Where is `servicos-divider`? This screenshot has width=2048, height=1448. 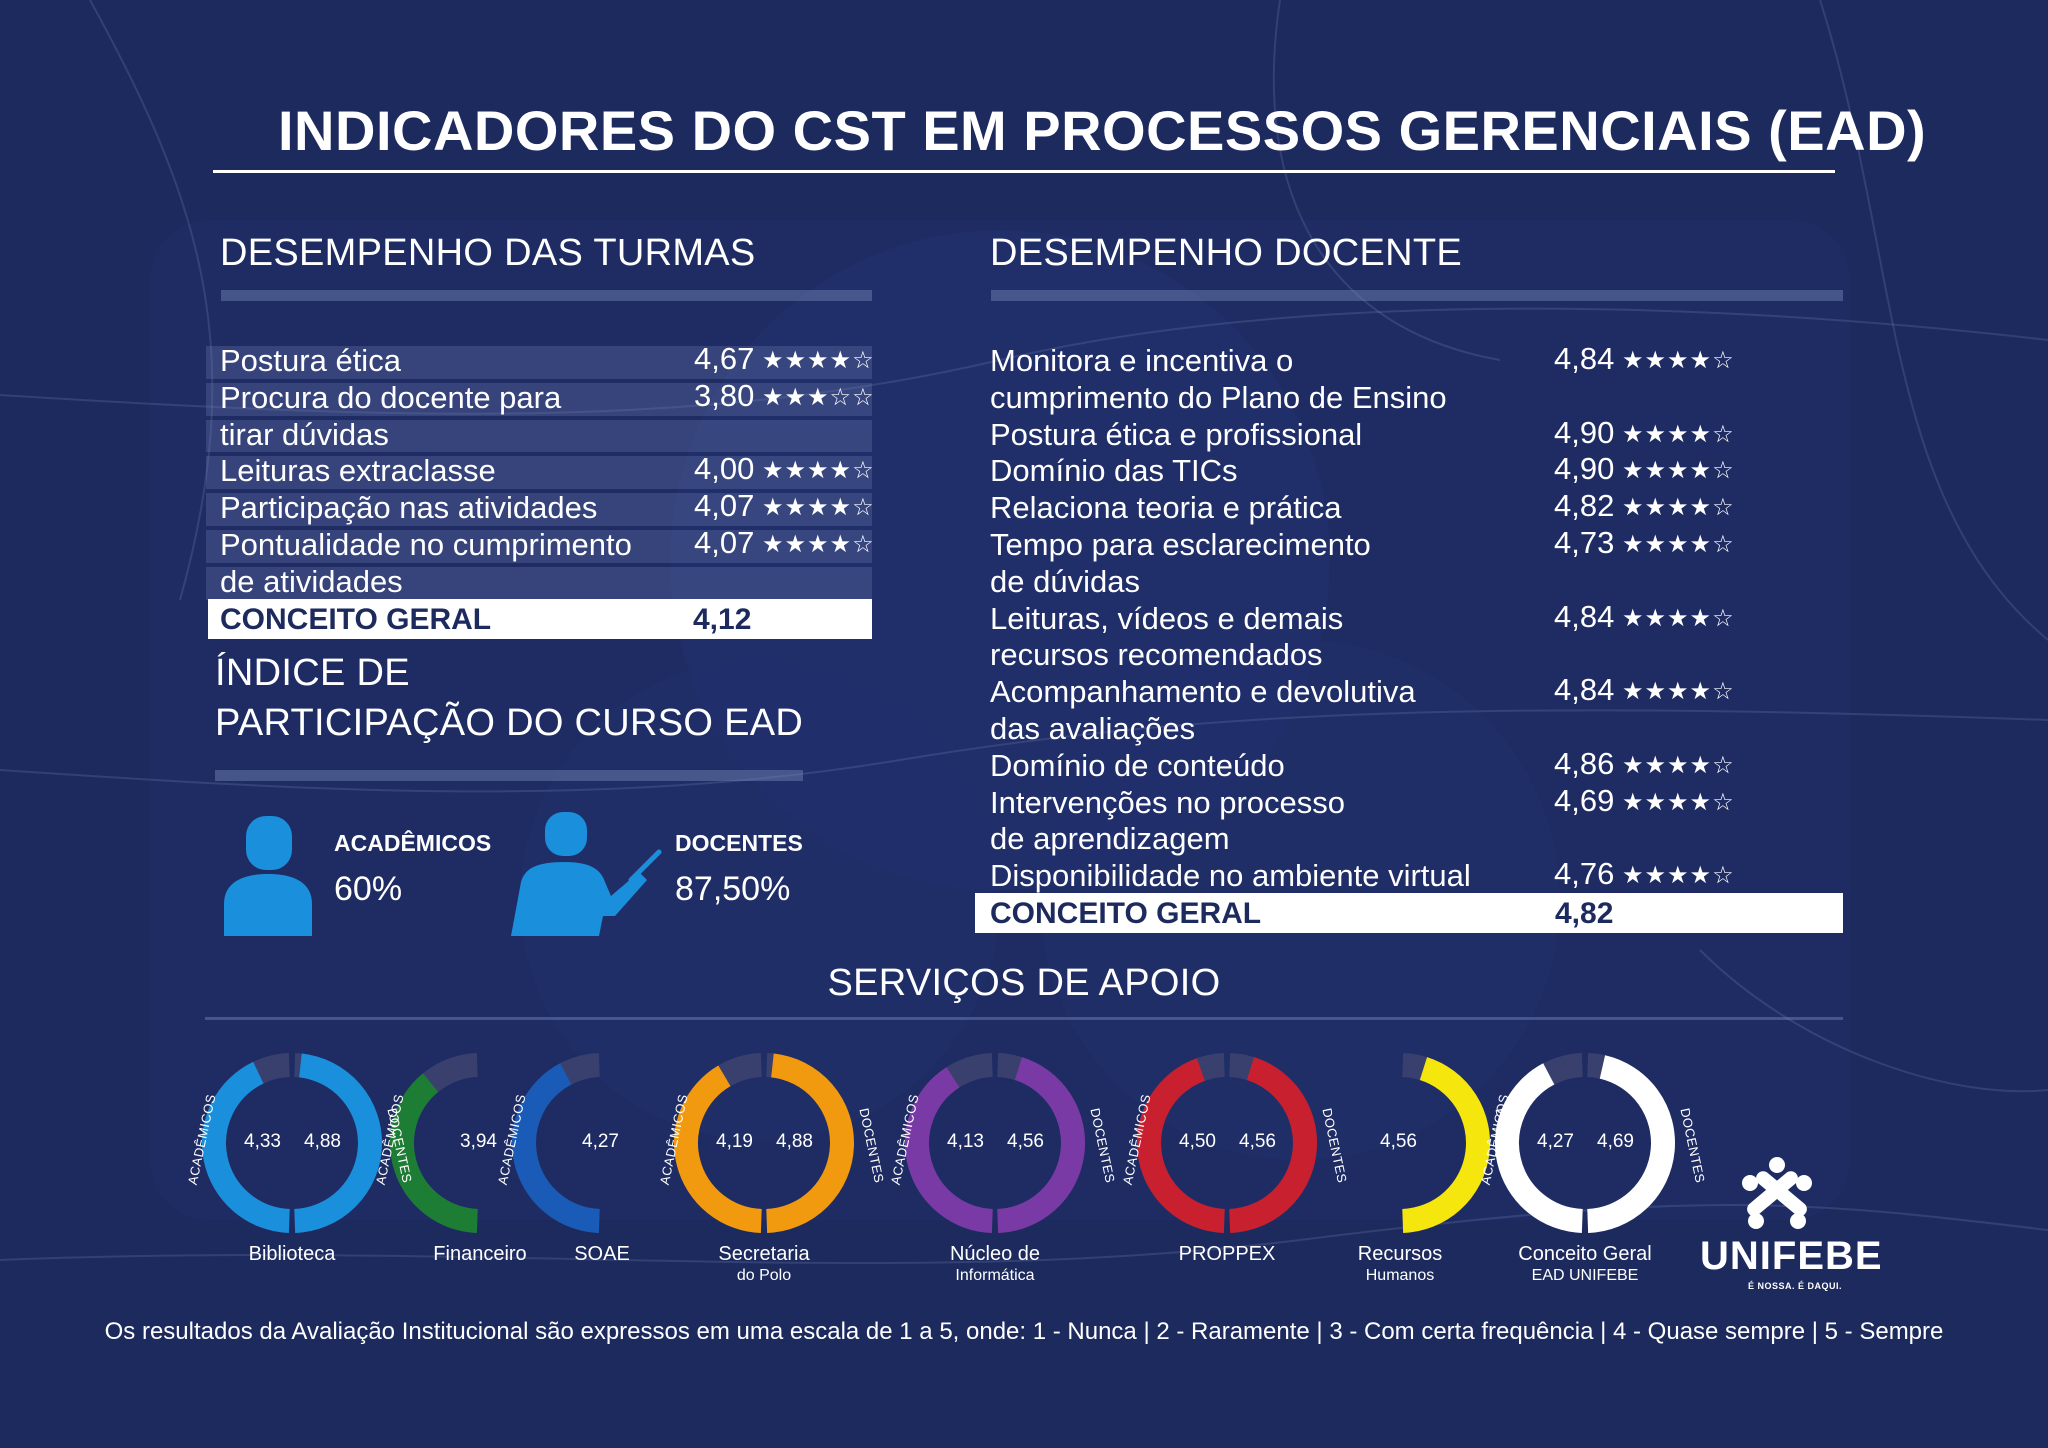 servicos-divider is located at coordinates (1024, 1018).